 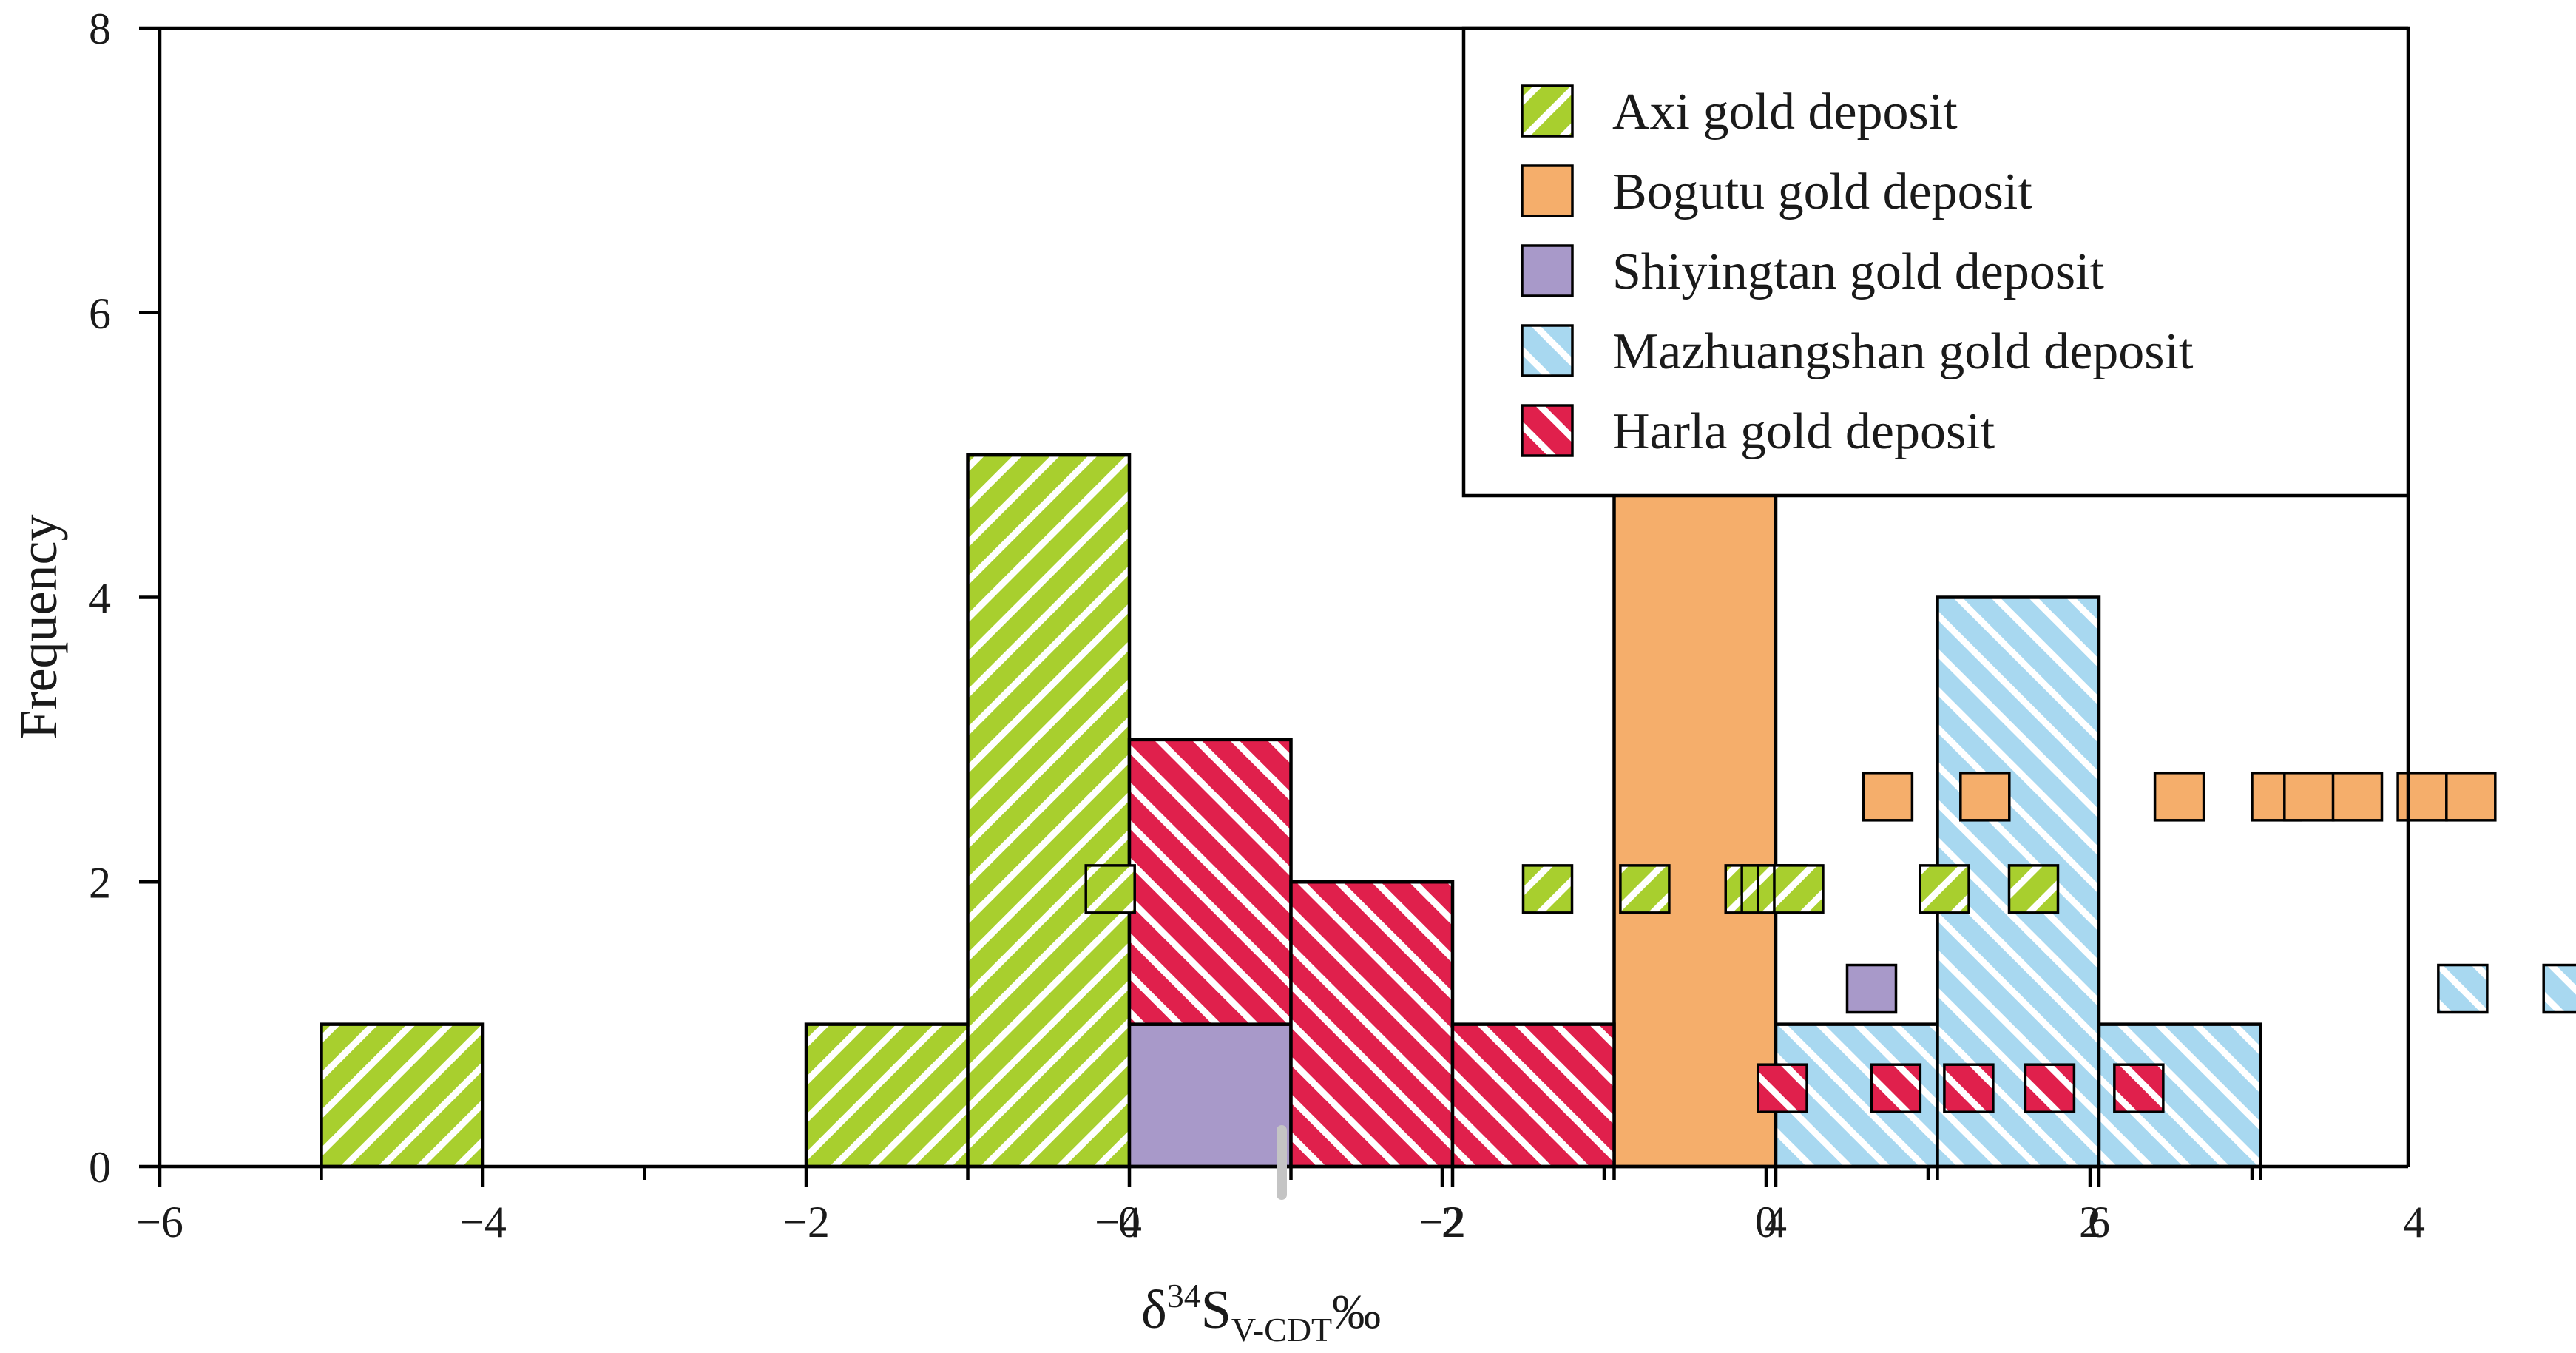 I want to click on legend-label: Mazhuangshan gold deposit, so click(x=1903, y=352).